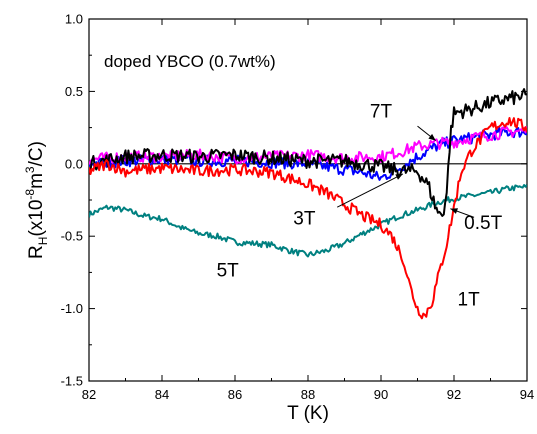  Describe the element at coordinates (405, 171) in the screenshot. I see `annotation-arrows` at that location.